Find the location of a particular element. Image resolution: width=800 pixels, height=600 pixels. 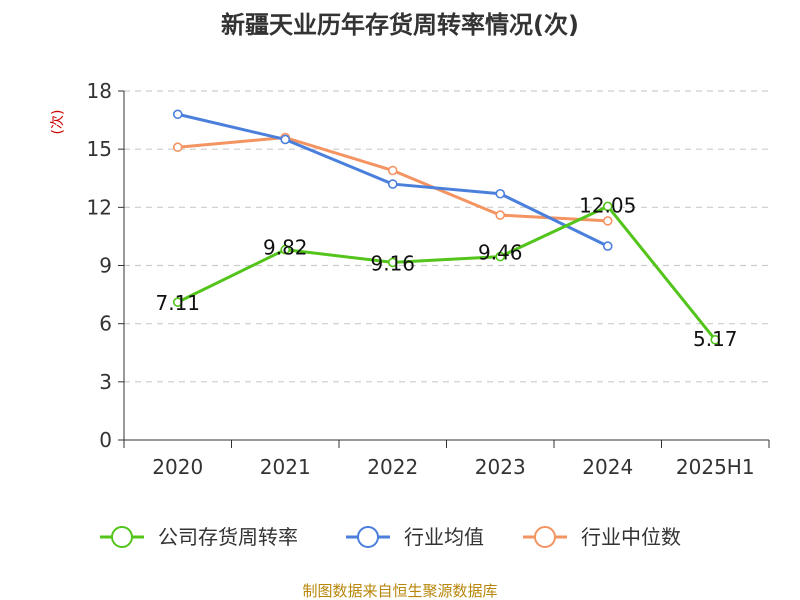

legend-label: 行业中位数 is located at coordinates (631, 537).